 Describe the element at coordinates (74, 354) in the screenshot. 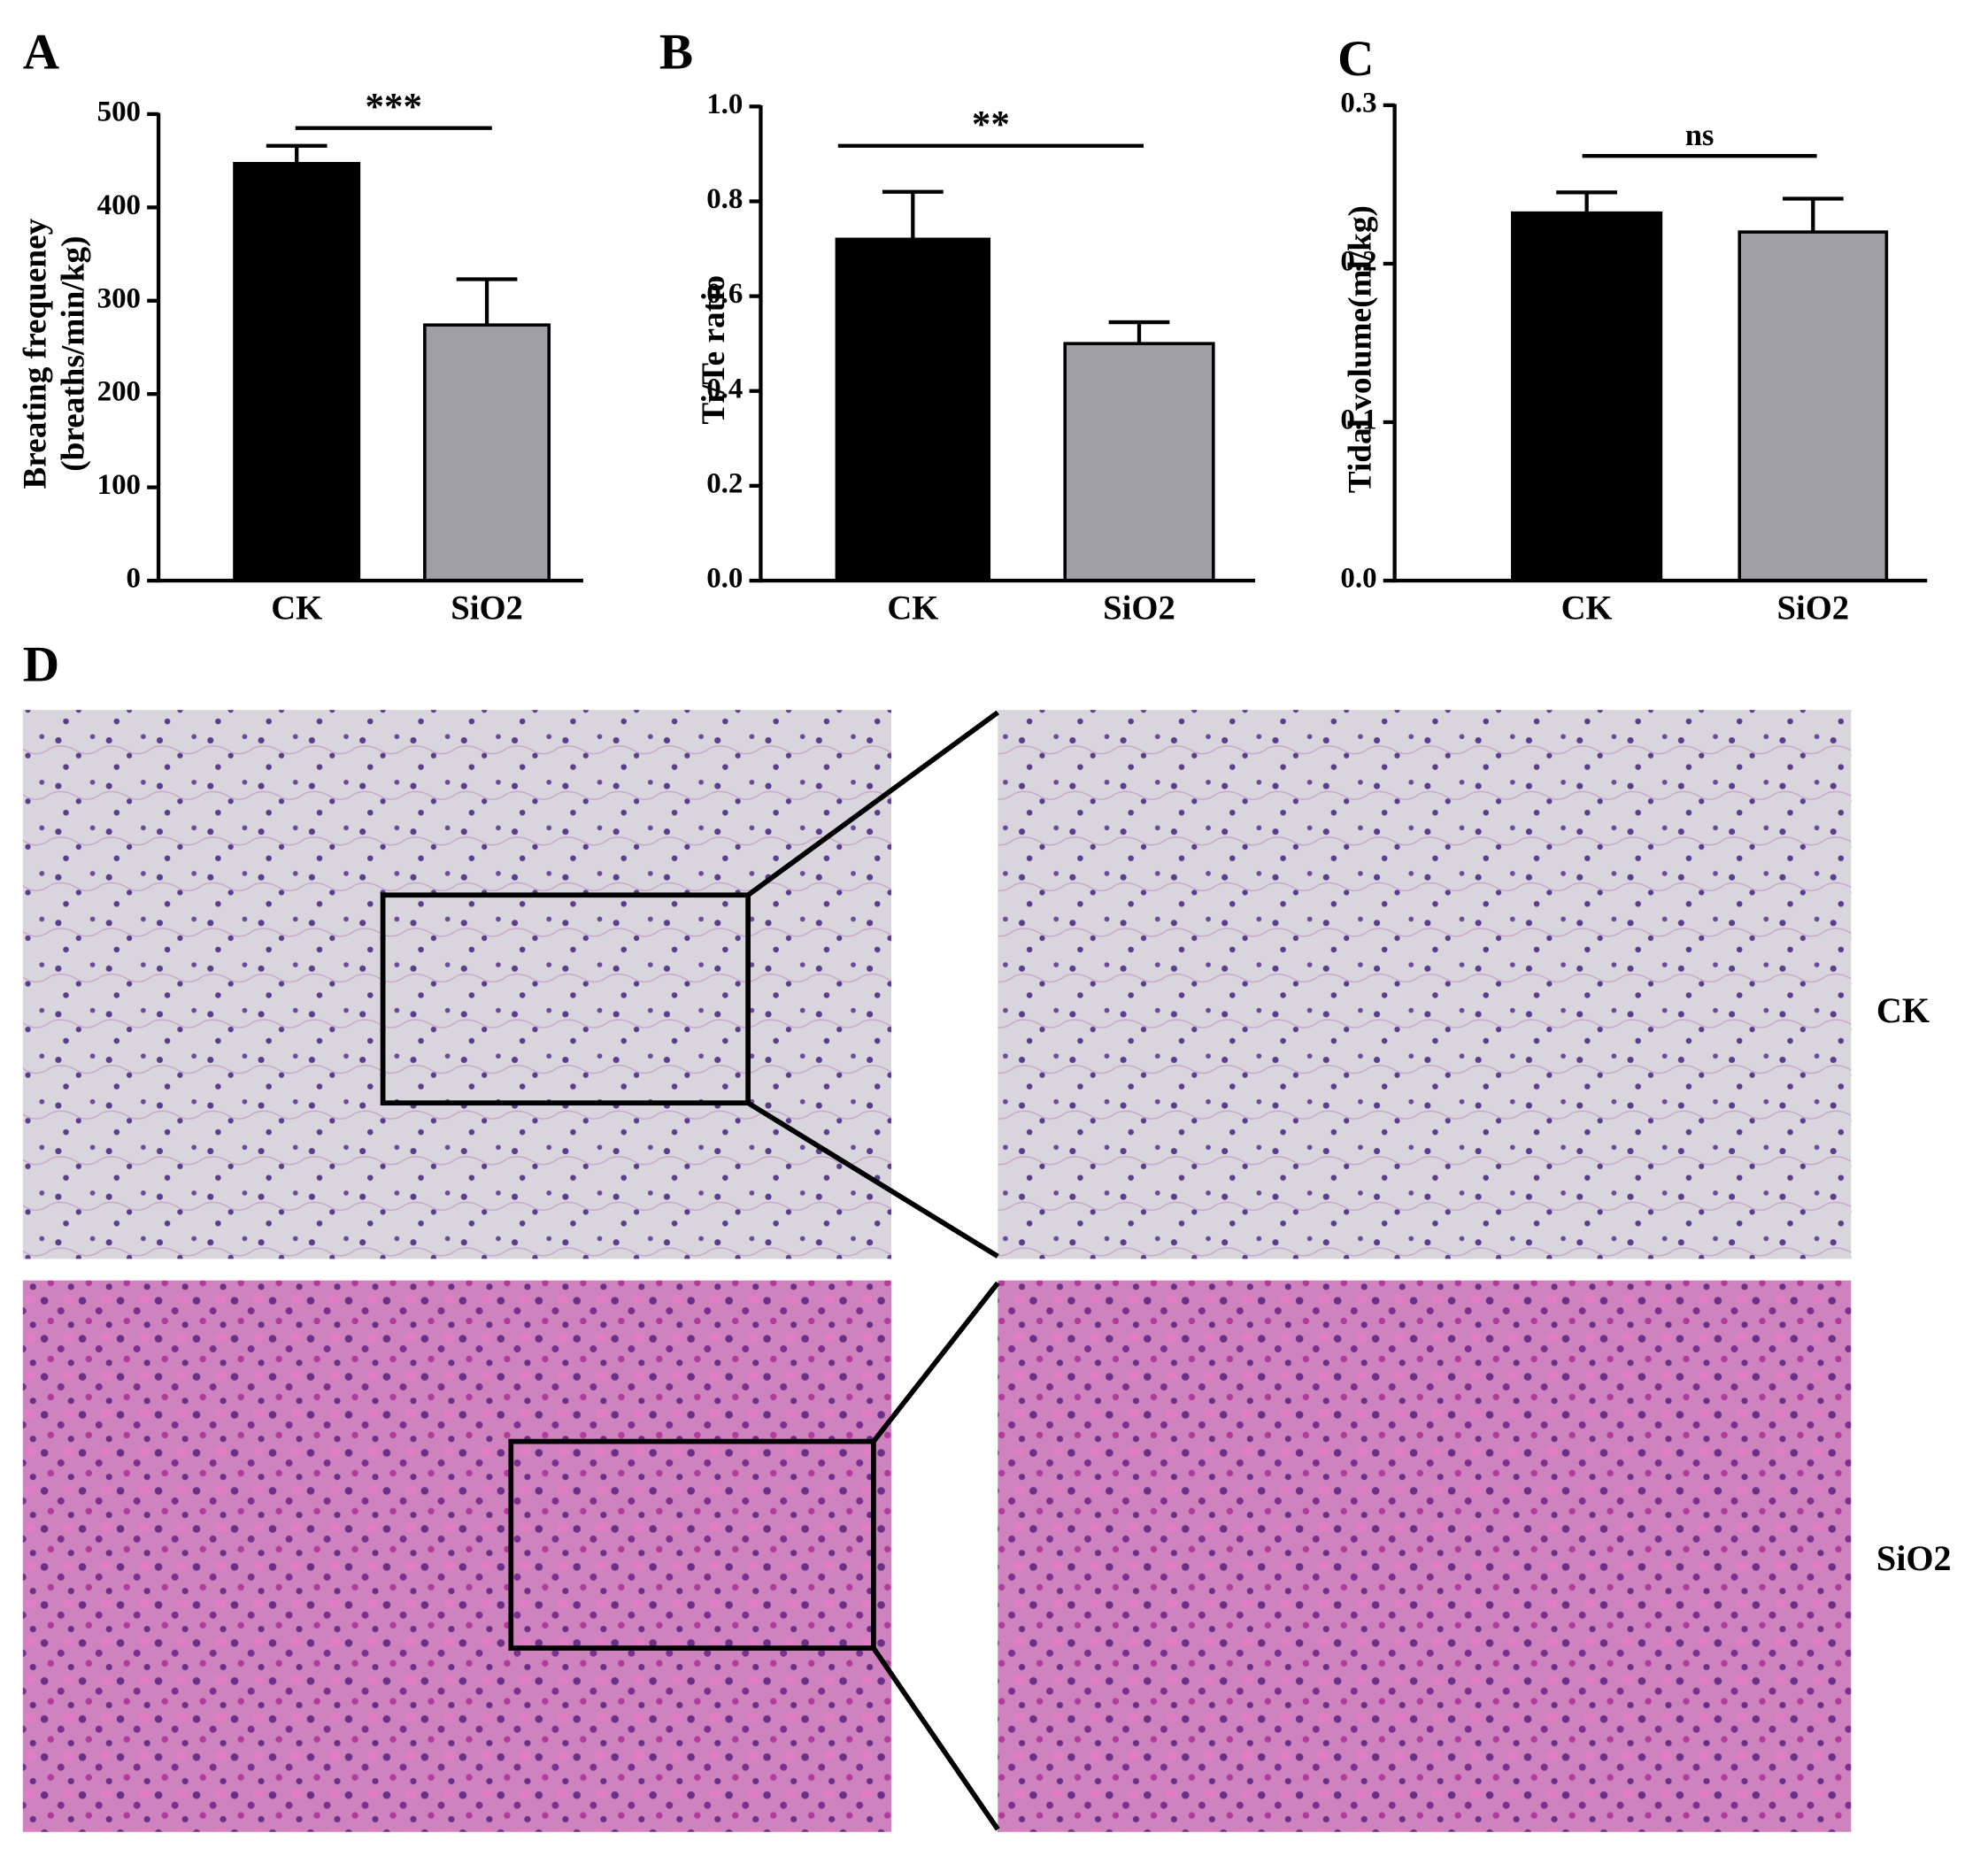

I see `y-axis-label: (breaths/min/kg)` at that location.